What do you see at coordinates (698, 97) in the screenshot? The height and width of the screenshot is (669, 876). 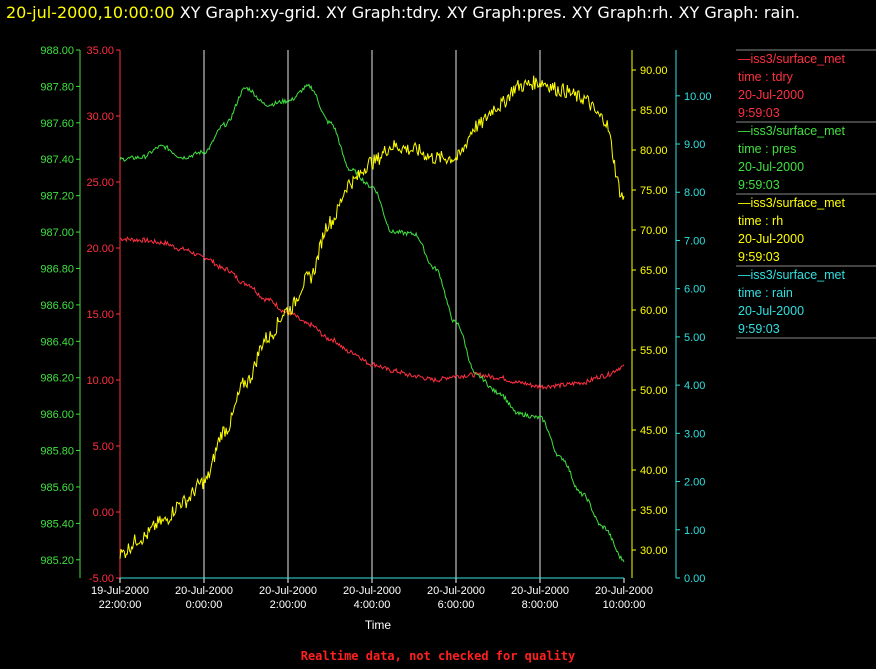 I see `rain-tick-label-10: 10.00` at bounding box center [698, 97].